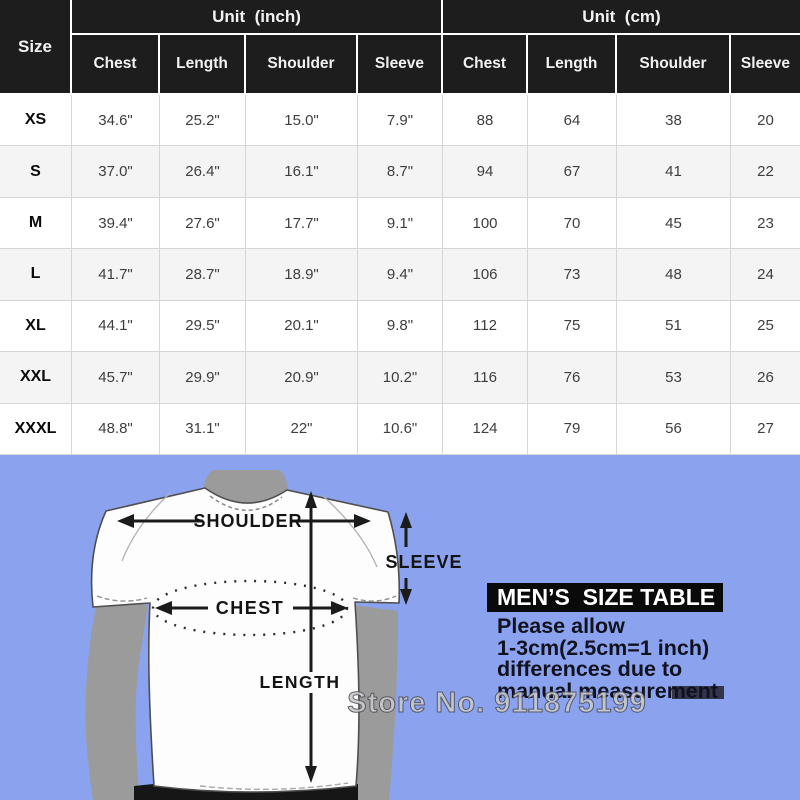  What do you see at coordinates (589, 669) in the screenshot?
I see `info-line-3: differences due to` at bounding box center [589, 669].